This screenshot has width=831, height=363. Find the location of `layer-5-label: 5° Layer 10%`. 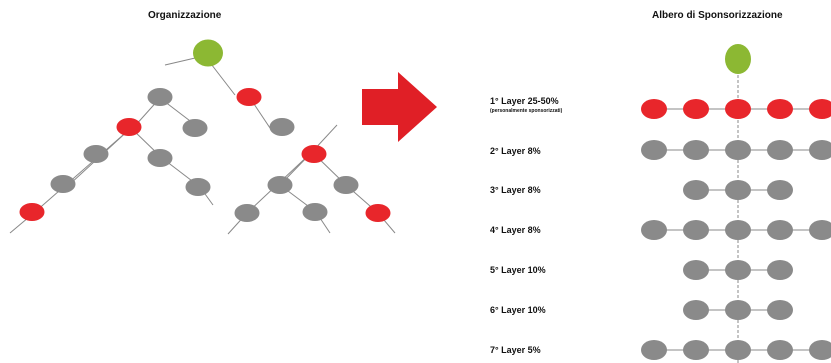

layer-5-label: 5° Layer 10% is located at coordinates (518, 270).